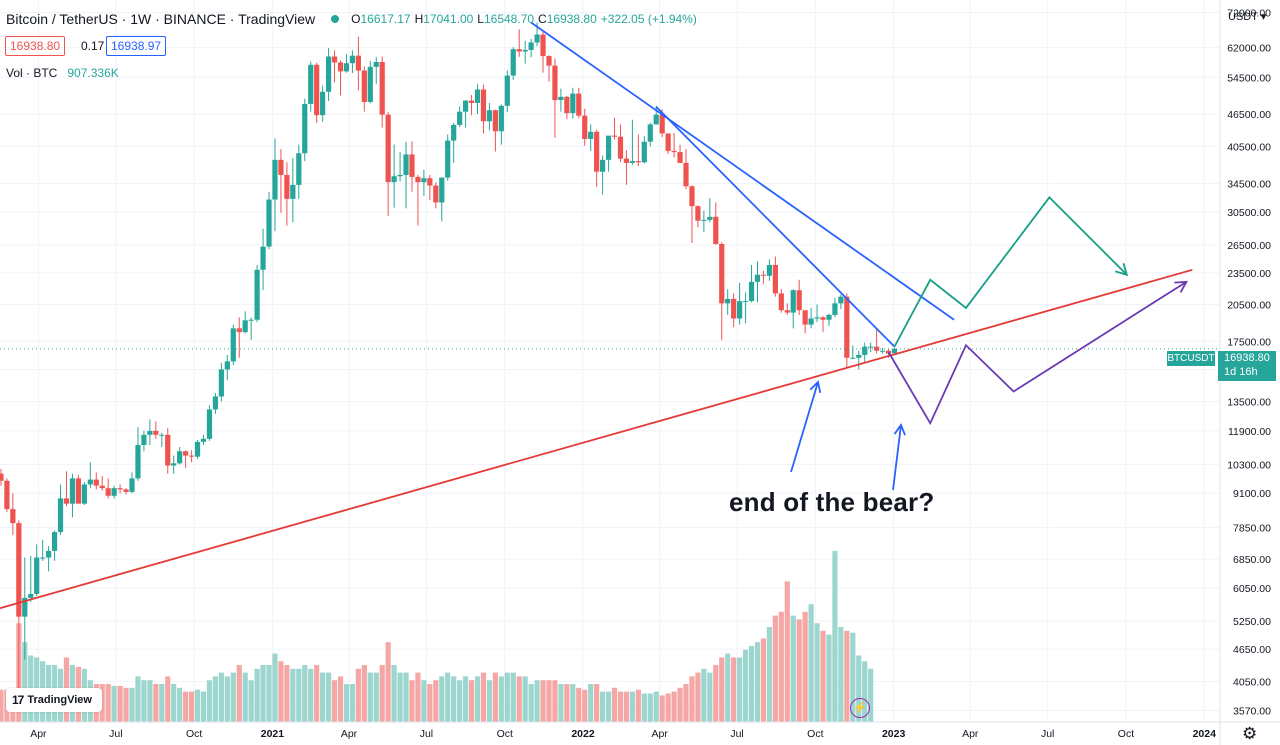  What do you see at coordinates (1247, 17) in the screenshot?
I see `currency-selector: USDT ▾` at bounding box center [1247, 17].